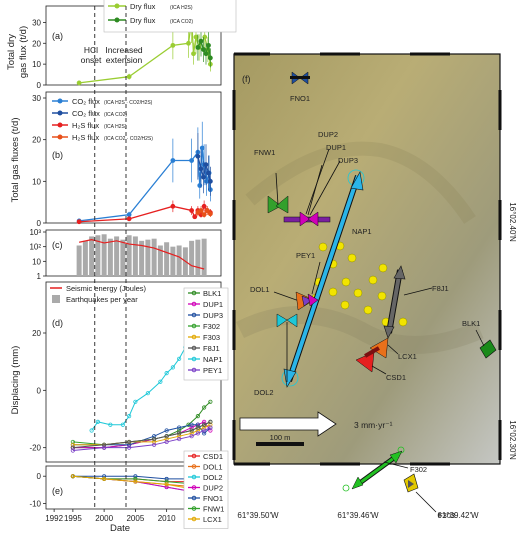  What do you see at coordinates (86, 113) in the screenshot?
I see `legend-co2-2: CO₂ flux` at bounding box center [86, 113].